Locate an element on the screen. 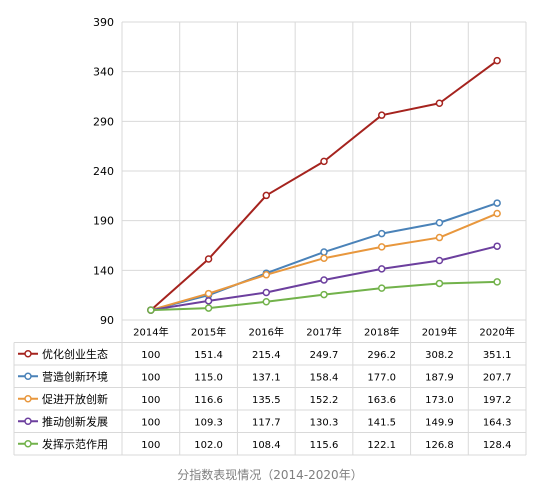 The height and width of the screenshot is (486, 540). y-tick-label: 390 is located at coordinates (103, 22).